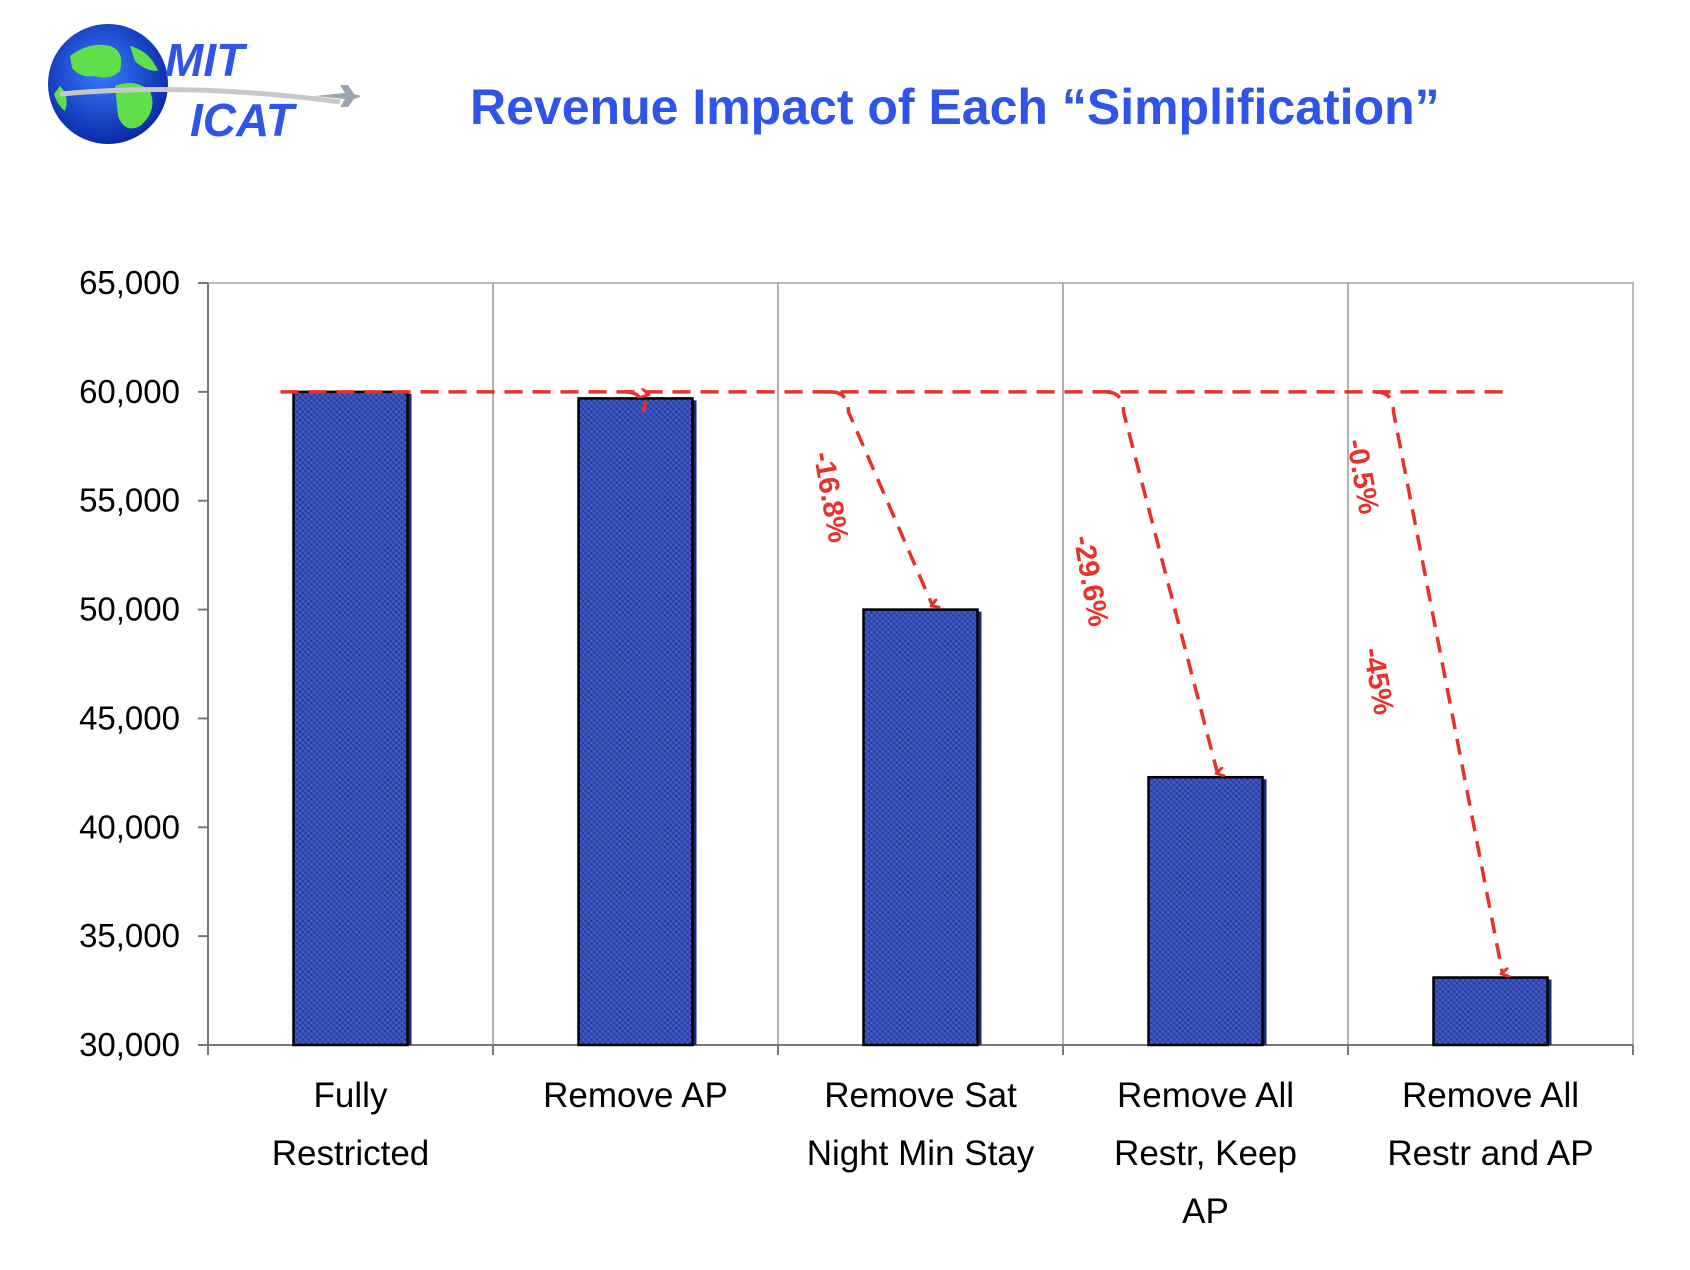 This screenshot has height=1270, width=1690. What do you see at coordinates (206, 60) in the screenshot?
I see `logo-line1: MIT` at bounding box center [206, 60].